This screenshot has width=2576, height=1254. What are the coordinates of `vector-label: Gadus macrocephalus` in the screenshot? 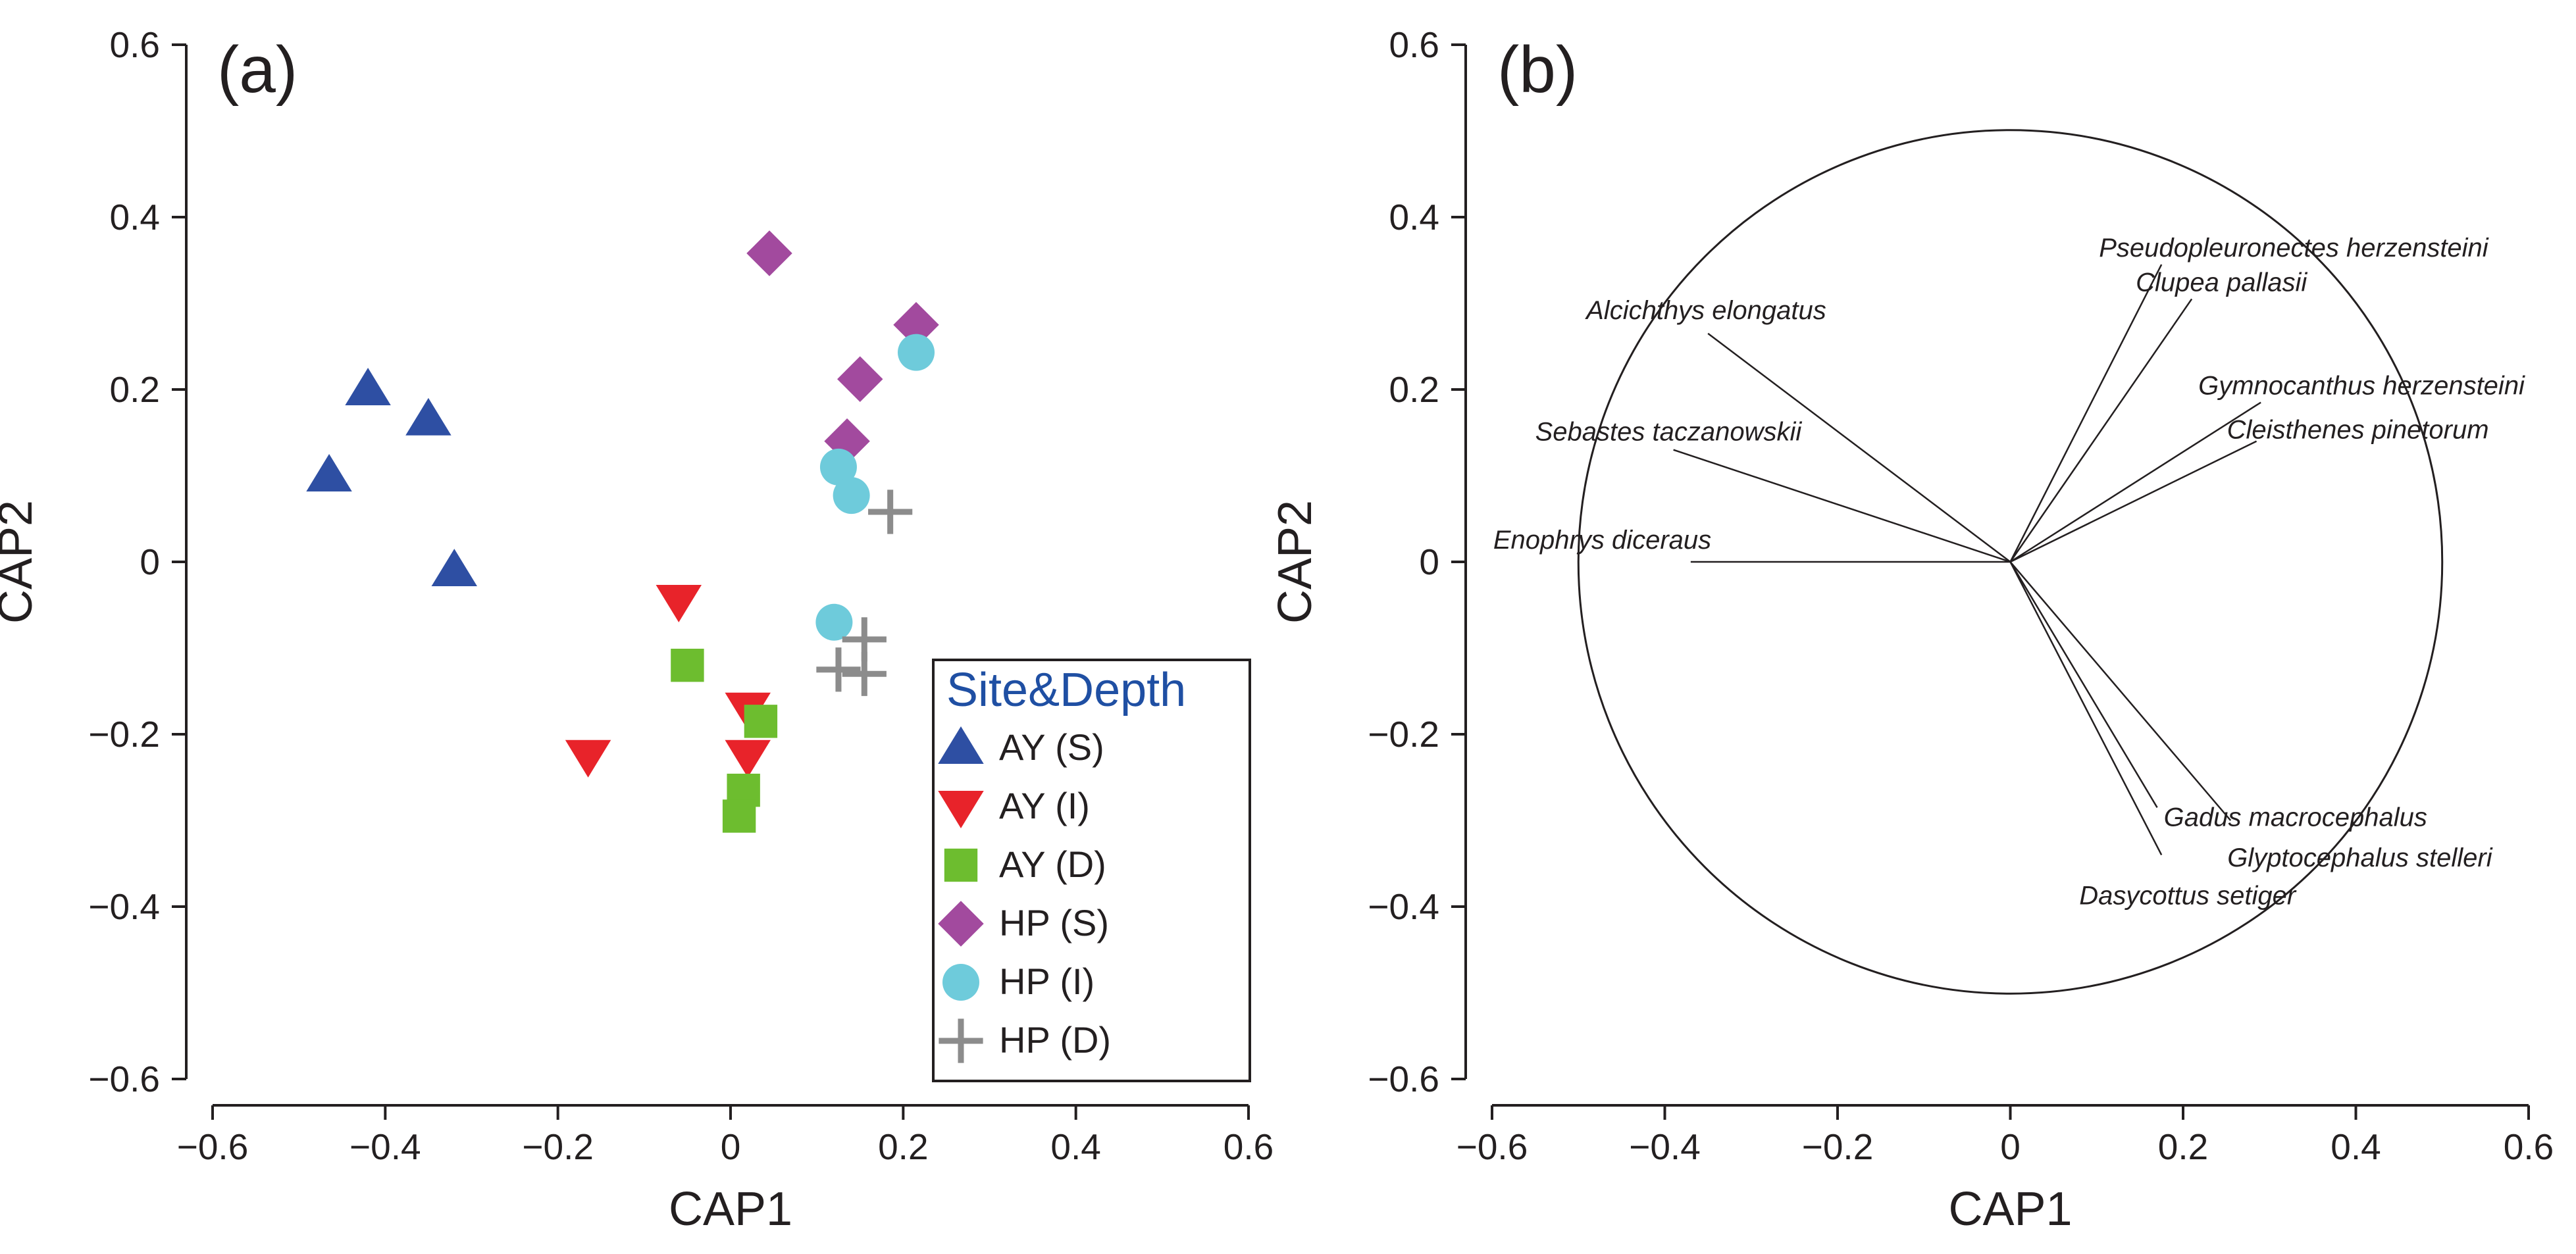 It's located at (2295, 817).